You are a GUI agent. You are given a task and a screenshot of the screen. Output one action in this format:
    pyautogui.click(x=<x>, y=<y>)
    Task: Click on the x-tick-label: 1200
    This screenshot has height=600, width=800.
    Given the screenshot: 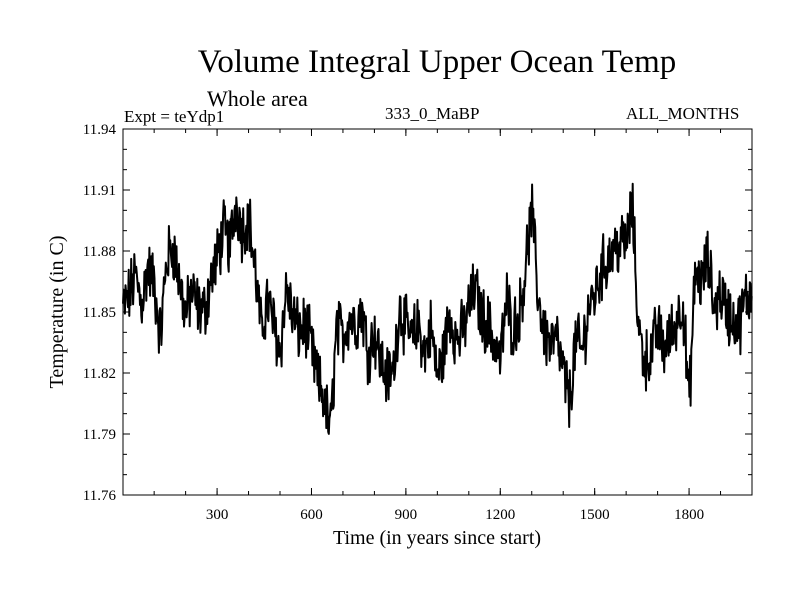 What is the action you would take?
    pyautogui.click(x=500, y=515)
    